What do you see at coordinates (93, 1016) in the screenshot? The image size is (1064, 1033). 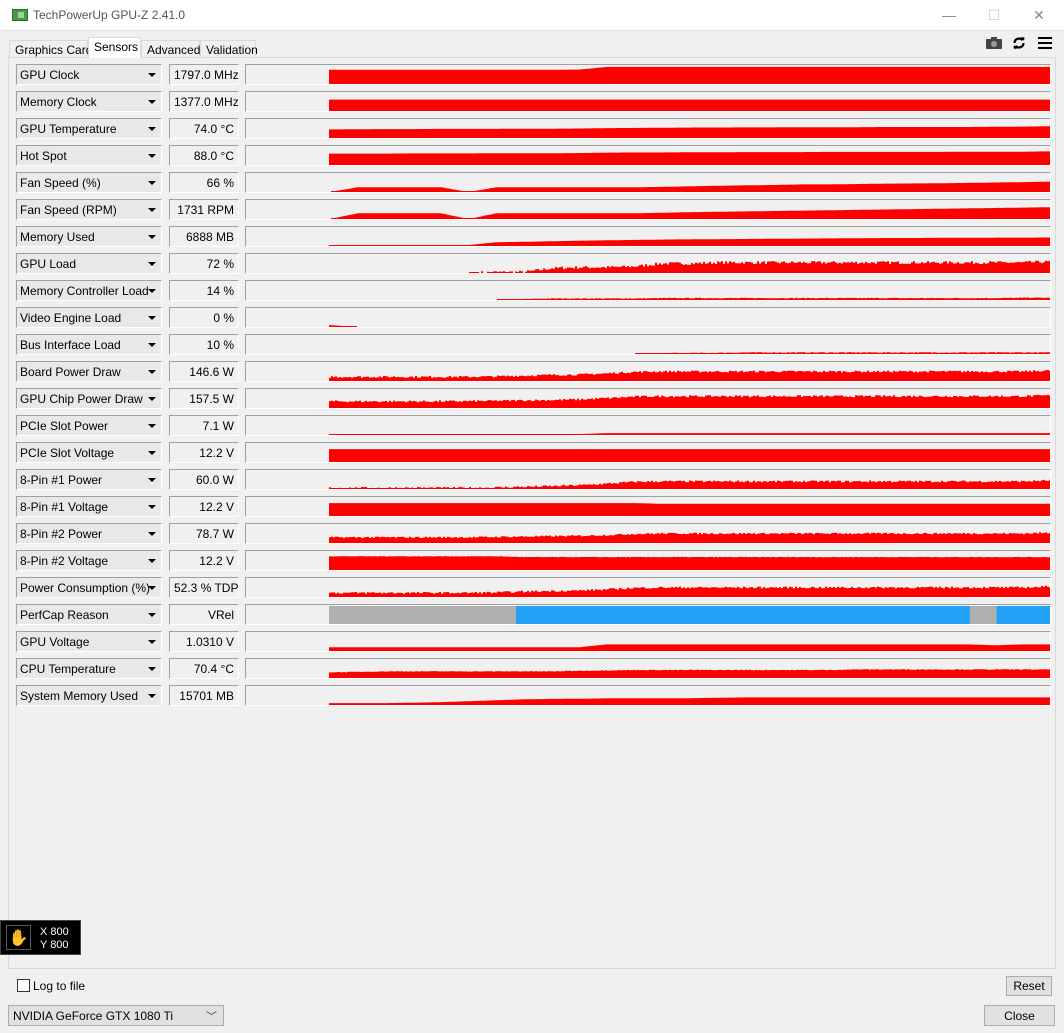 I see `gpu-select-value: NVIDIA GeForce GTX 1080 Ti` at bounding box center [93, 1016].